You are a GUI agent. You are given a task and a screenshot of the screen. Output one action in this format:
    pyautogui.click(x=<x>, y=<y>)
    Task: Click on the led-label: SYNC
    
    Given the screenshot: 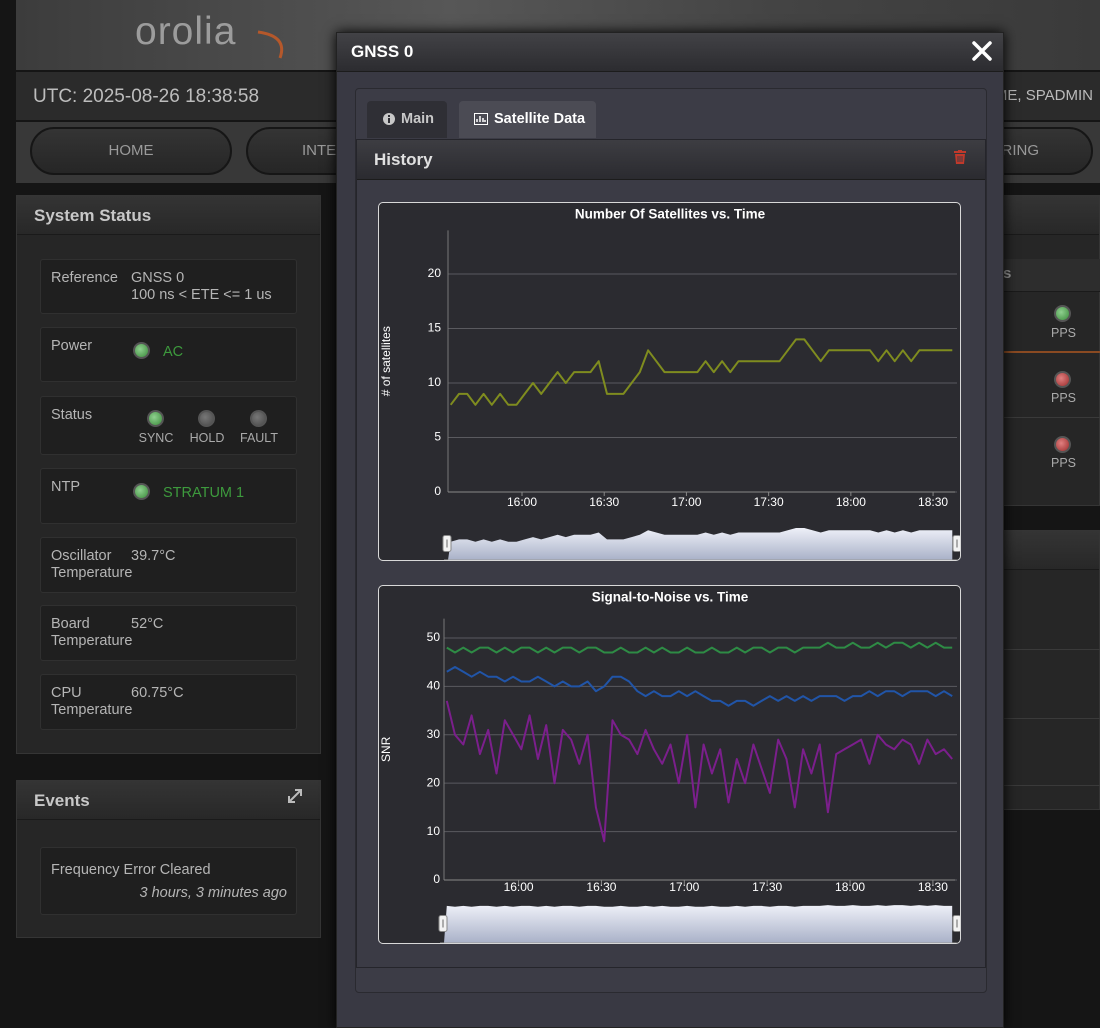 What is the action you would take?
    pyautogui.click(x=156, y=438)
    